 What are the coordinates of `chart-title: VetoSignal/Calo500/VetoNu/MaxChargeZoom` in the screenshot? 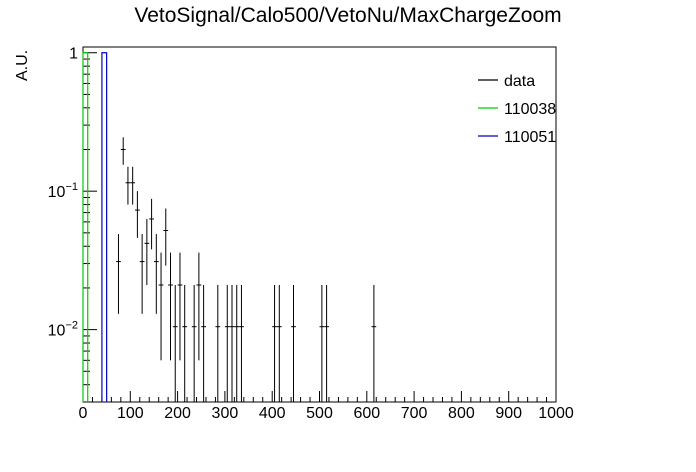 It's located at (348, 15).